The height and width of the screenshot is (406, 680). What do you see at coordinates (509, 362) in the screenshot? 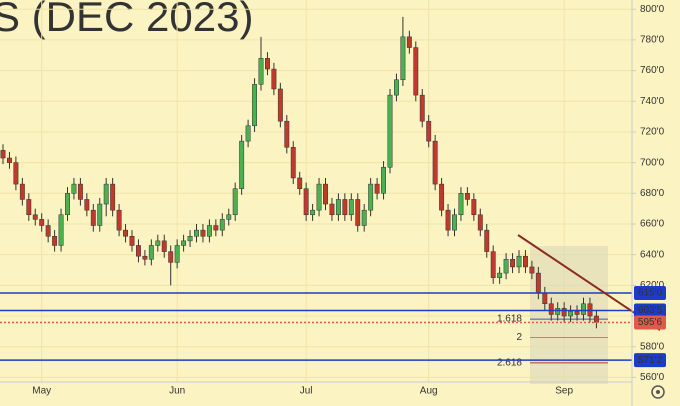
I see `fib-label: 2.618` at bounding box center [509, 362].